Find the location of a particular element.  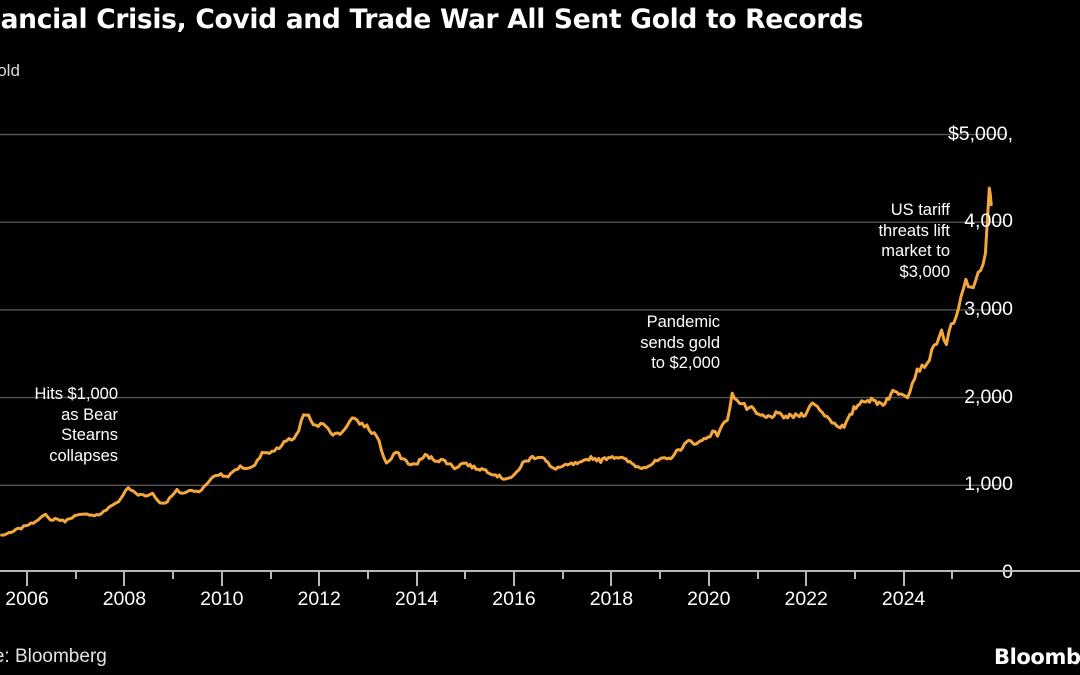

x-axis-label-2010: 2010 is located at coordinates (222, 599).